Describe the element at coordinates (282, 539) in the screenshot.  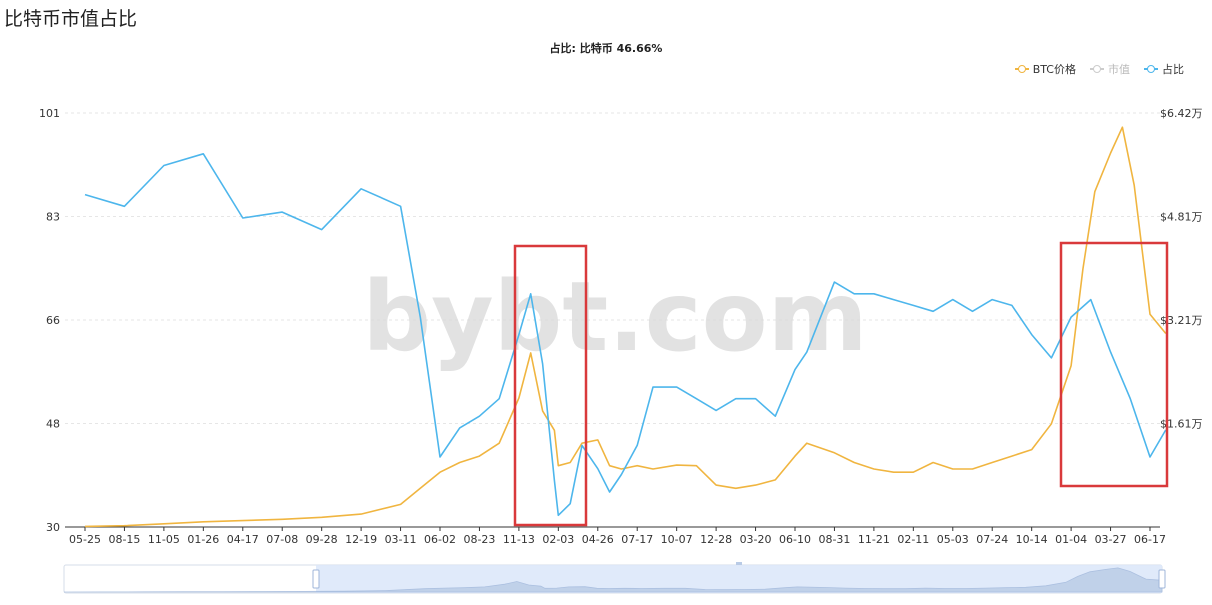
I see `x-tick-label: 07-08` at that location.